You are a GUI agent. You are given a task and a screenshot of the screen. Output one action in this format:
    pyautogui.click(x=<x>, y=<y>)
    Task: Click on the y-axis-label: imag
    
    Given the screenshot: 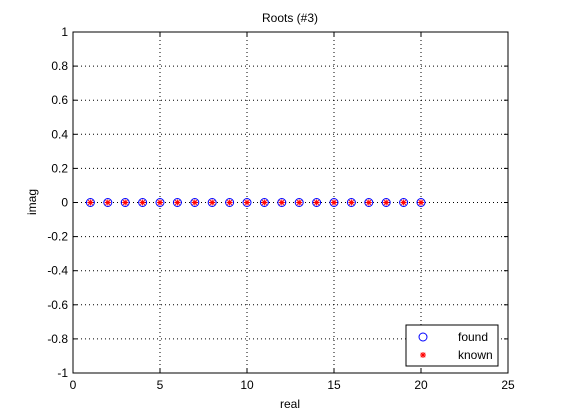 What is the action you would take?
    pyautogui.click(x=32, y=202)
    